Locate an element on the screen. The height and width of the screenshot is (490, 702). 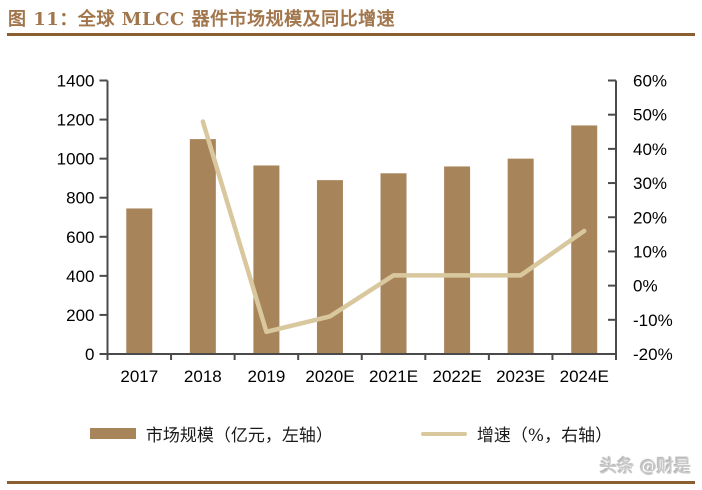
right-axis-label: -20% is located at coordinates (653, 354).